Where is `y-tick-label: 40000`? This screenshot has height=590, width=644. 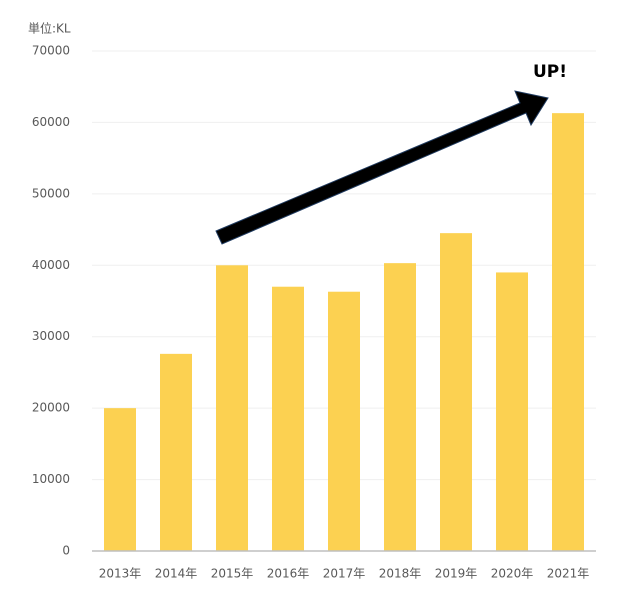 y-tick-label: 40000 is located at coordinates (51, 265).